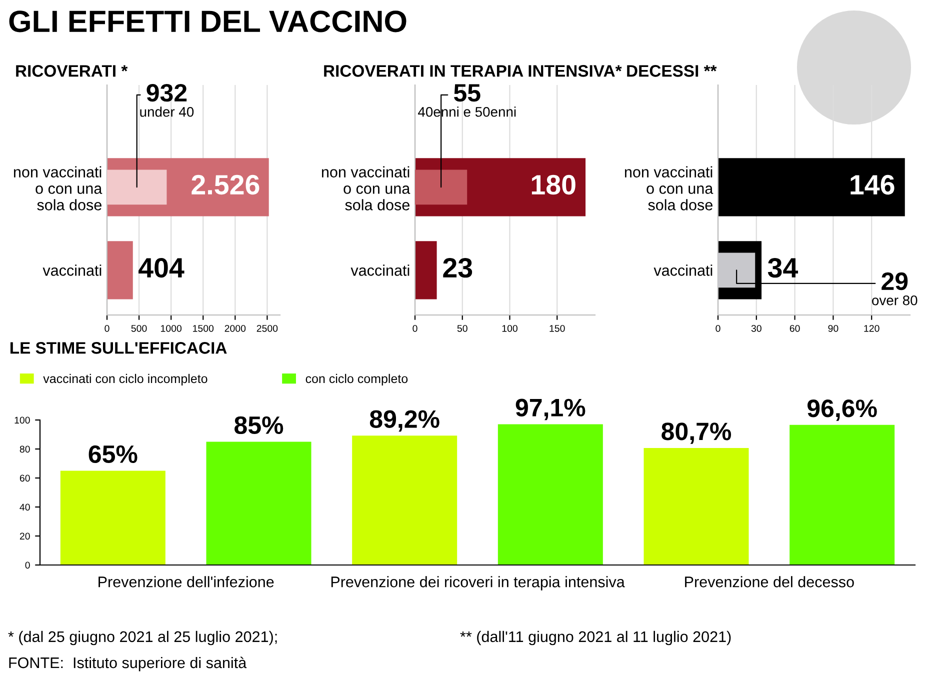 This screenshot has width=930, height=675. Describe the element at coordinates (405, 421) in the screenshot. I see `data-label: 89,2%` at that location.